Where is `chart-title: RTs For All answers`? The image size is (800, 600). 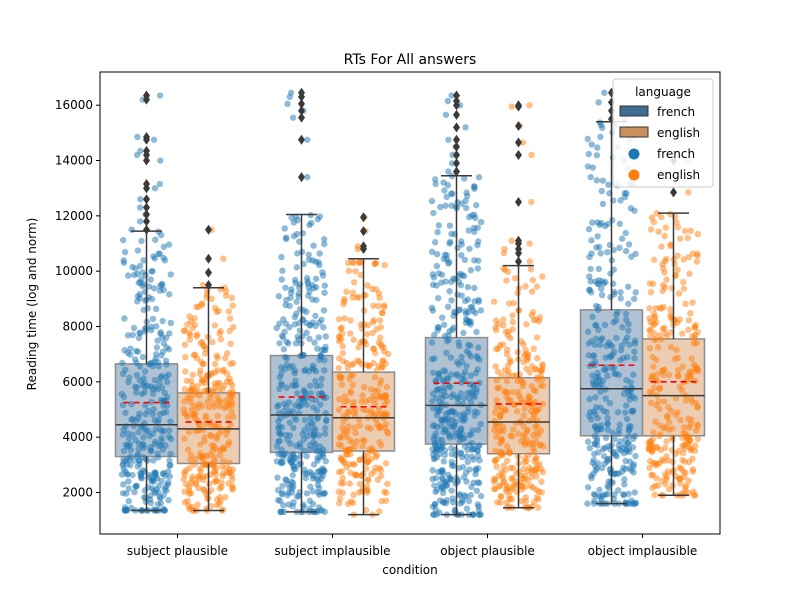 chart-title: RTs For All answers is located at coordinates (410, 60).